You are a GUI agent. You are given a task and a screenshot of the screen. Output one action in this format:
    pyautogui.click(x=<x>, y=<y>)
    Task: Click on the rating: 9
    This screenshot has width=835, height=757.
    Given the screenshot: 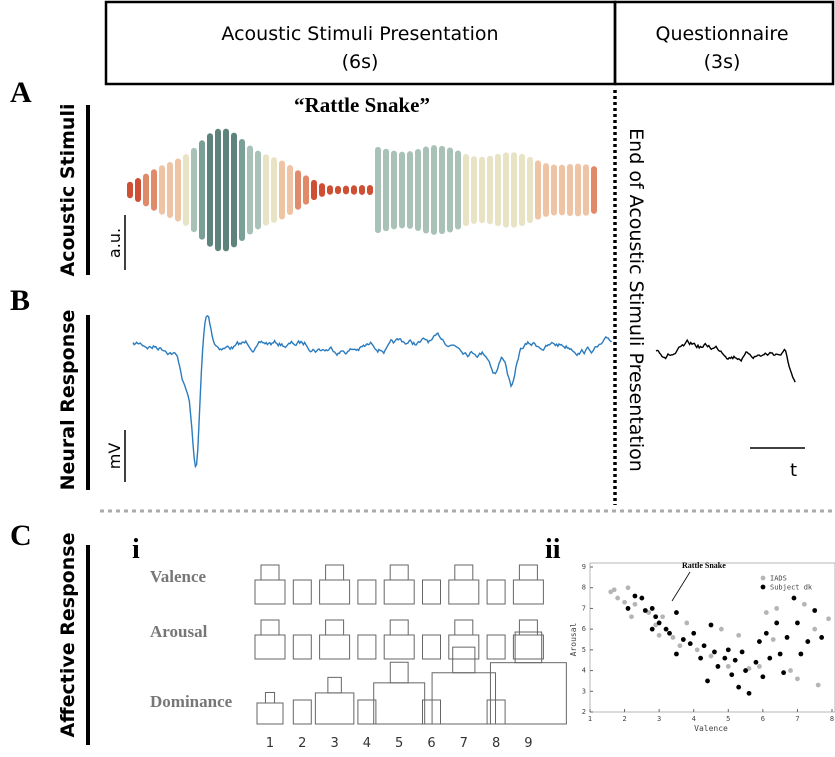 What is the action you would take?
    pyautogui.click(x=528, y=743)
    